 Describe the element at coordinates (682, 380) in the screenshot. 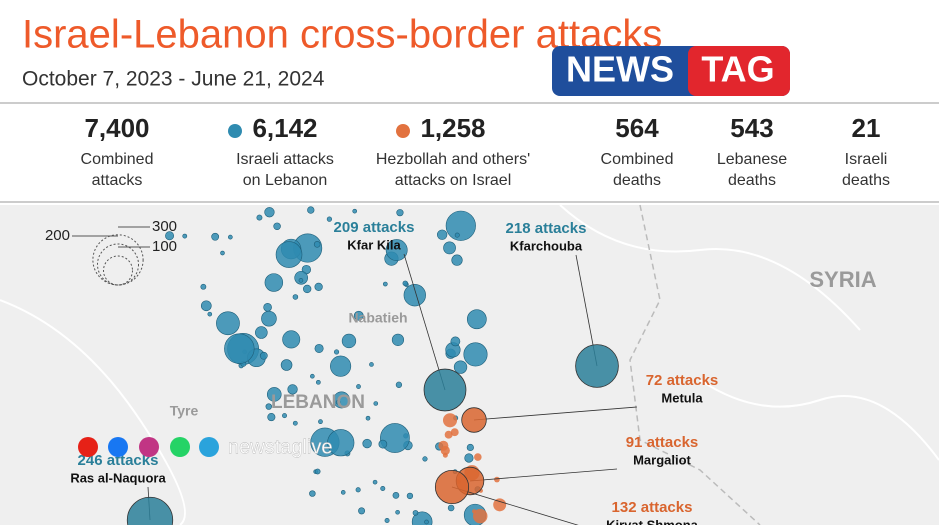

I see `attack-count: 72 attacks` at that location.